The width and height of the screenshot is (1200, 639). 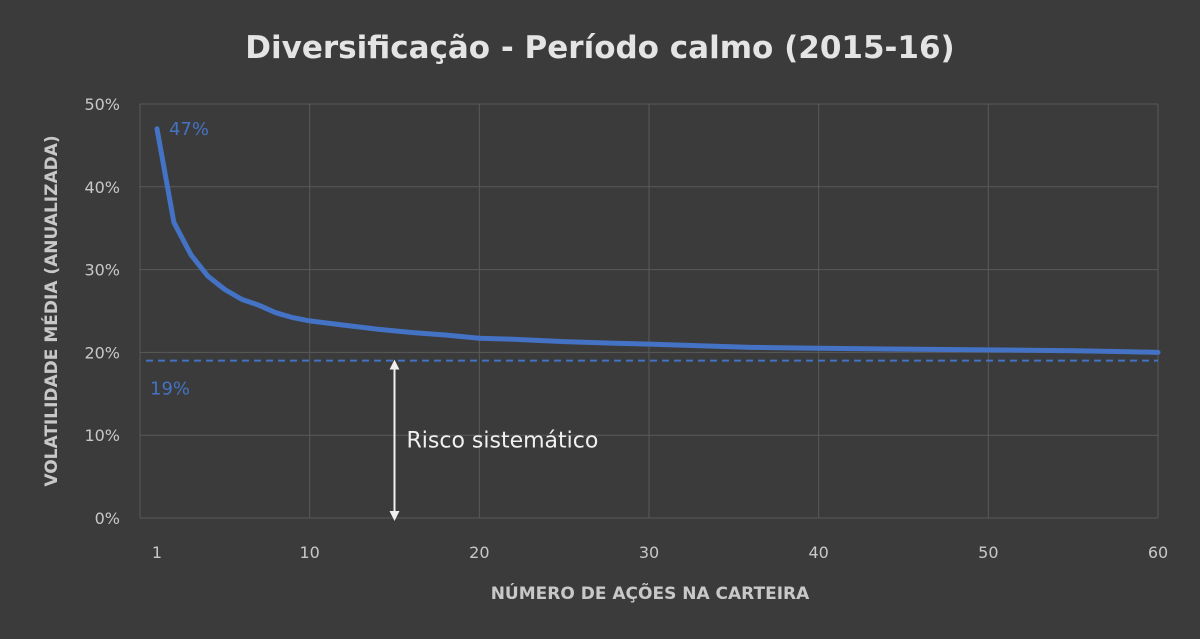 What do you see at coordinates (599, 48) in the screenshot?
I see `chart-title: Diversificação - Período calmo (2015-16)` at bounding box center [599, 48].